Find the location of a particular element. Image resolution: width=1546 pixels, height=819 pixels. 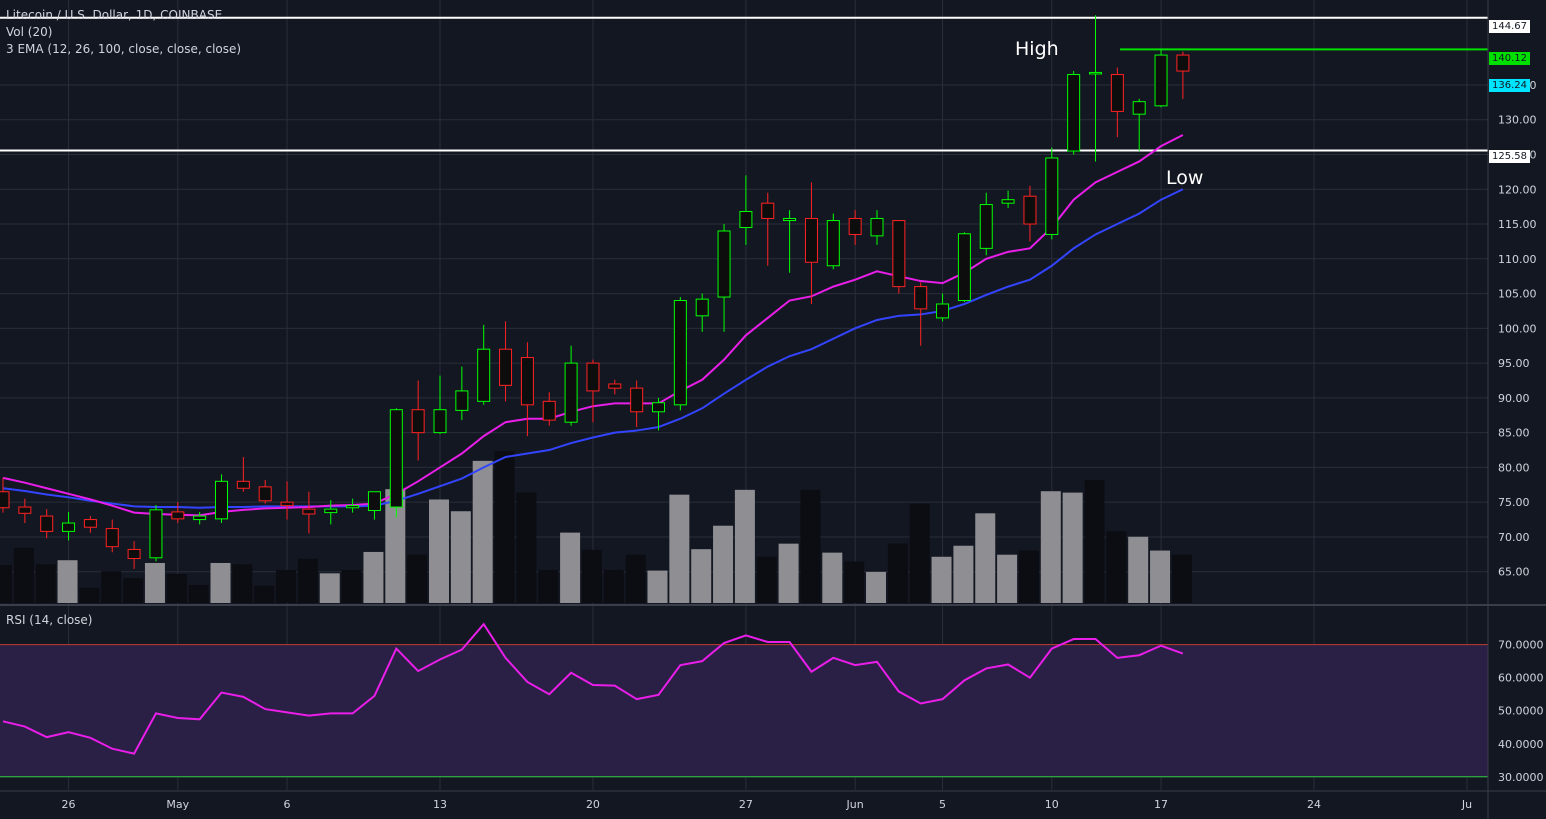

time-tick-label: Ju is located at coordinates (1466, 804).